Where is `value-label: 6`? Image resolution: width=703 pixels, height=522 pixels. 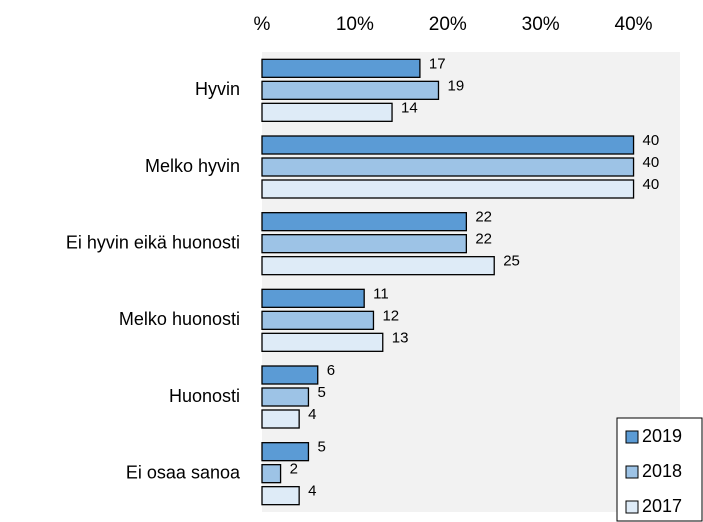 value-label: 6 is located at coordinates (331, 370).